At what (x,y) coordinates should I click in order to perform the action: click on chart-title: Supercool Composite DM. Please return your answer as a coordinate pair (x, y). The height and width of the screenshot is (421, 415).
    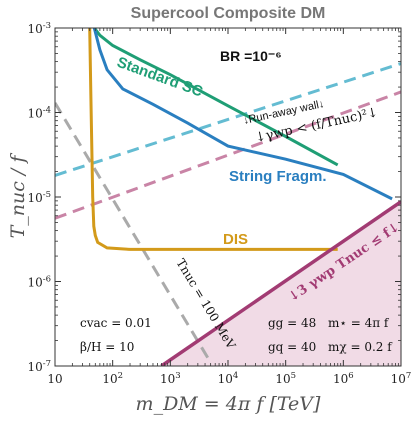
    Looking at the image, I should click on (228, 13).